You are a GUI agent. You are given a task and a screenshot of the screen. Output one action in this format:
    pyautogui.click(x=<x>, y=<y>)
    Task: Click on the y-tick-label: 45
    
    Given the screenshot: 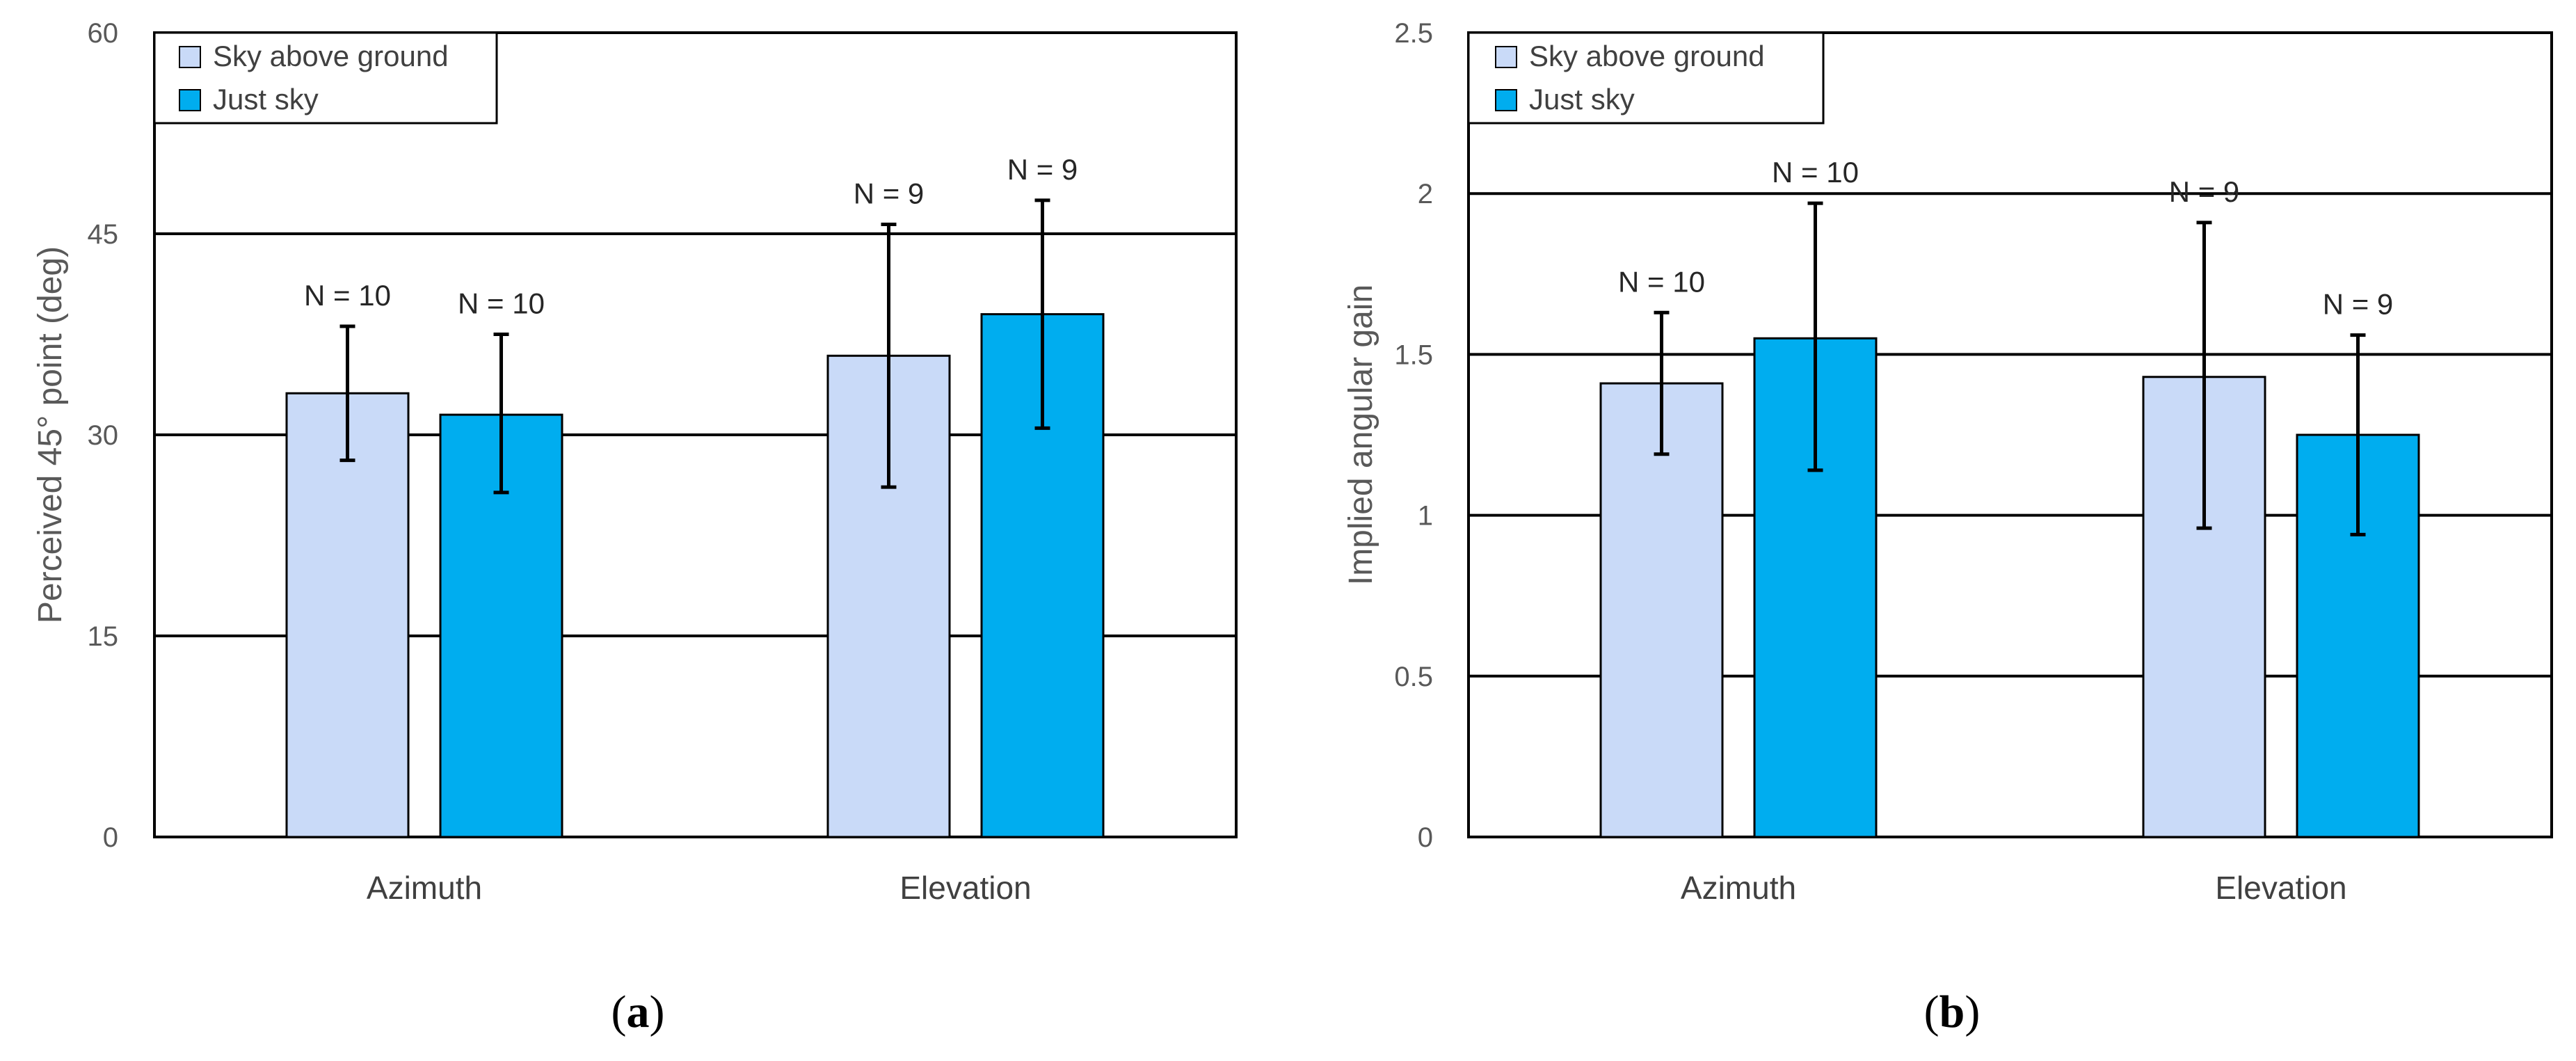 What is the action you would take?
    pyautogui.click(x=103, y=234)
    